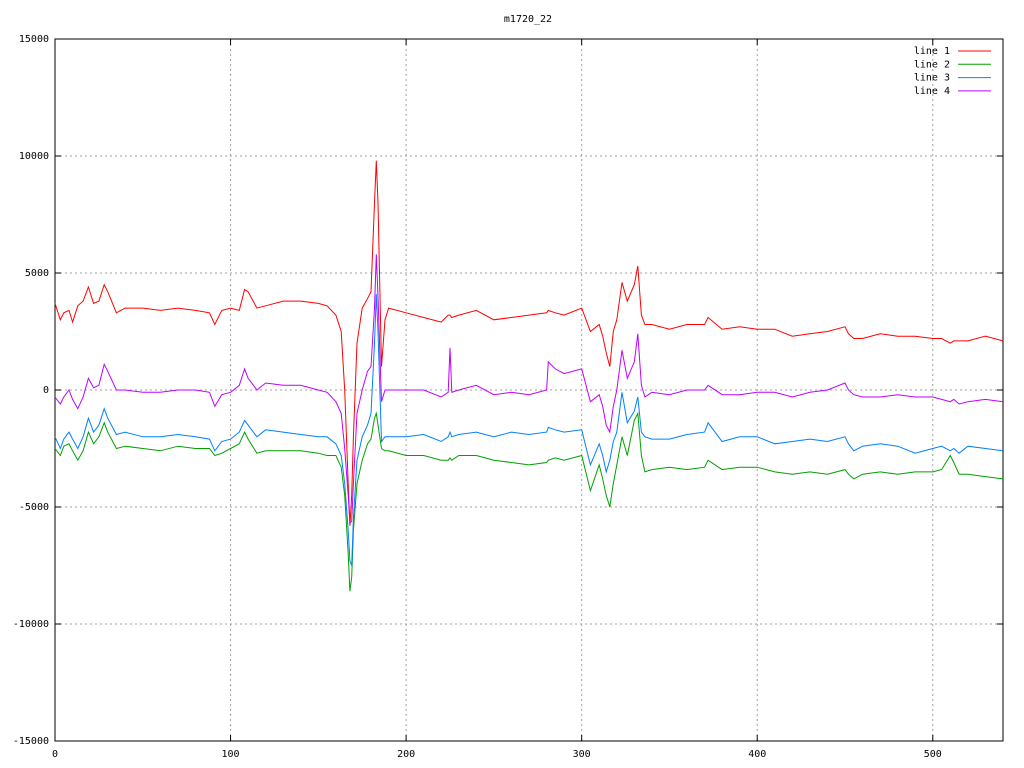  Describe the element at coordinates (231, 754) in the screenshot. I see `x-tick-label: 100` at that location.